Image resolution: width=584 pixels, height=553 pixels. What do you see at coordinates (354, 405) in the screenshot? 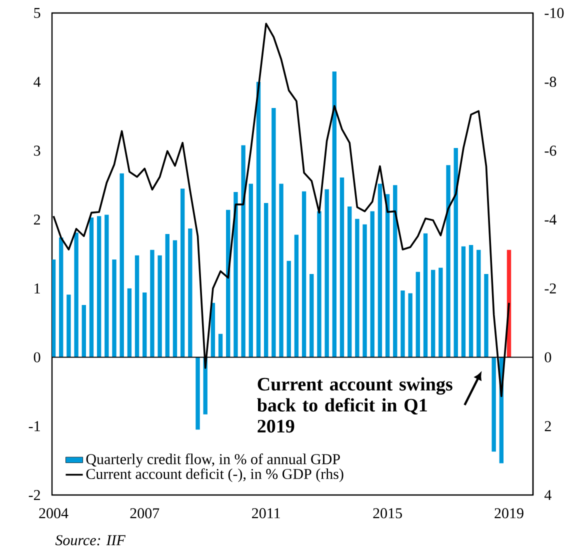
I see `annotation: Current account swings back to deficit in Q1 2019` at bounding box center [354, 405].